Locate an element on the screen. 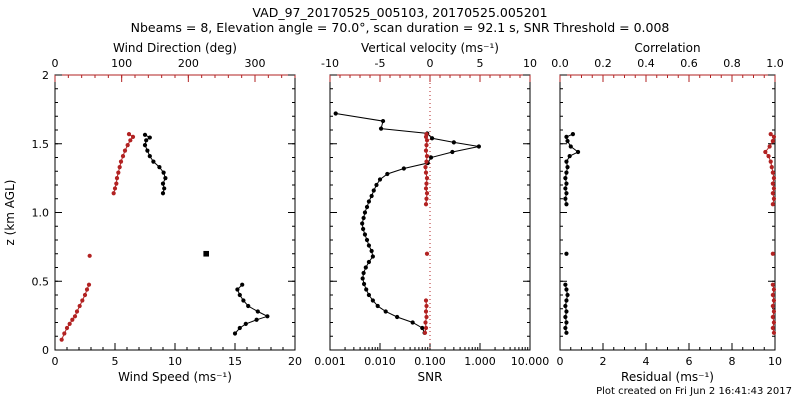 The width and height of the screenshot is (800, 400). svg-text: -5 is located at coordinates (380, 63).